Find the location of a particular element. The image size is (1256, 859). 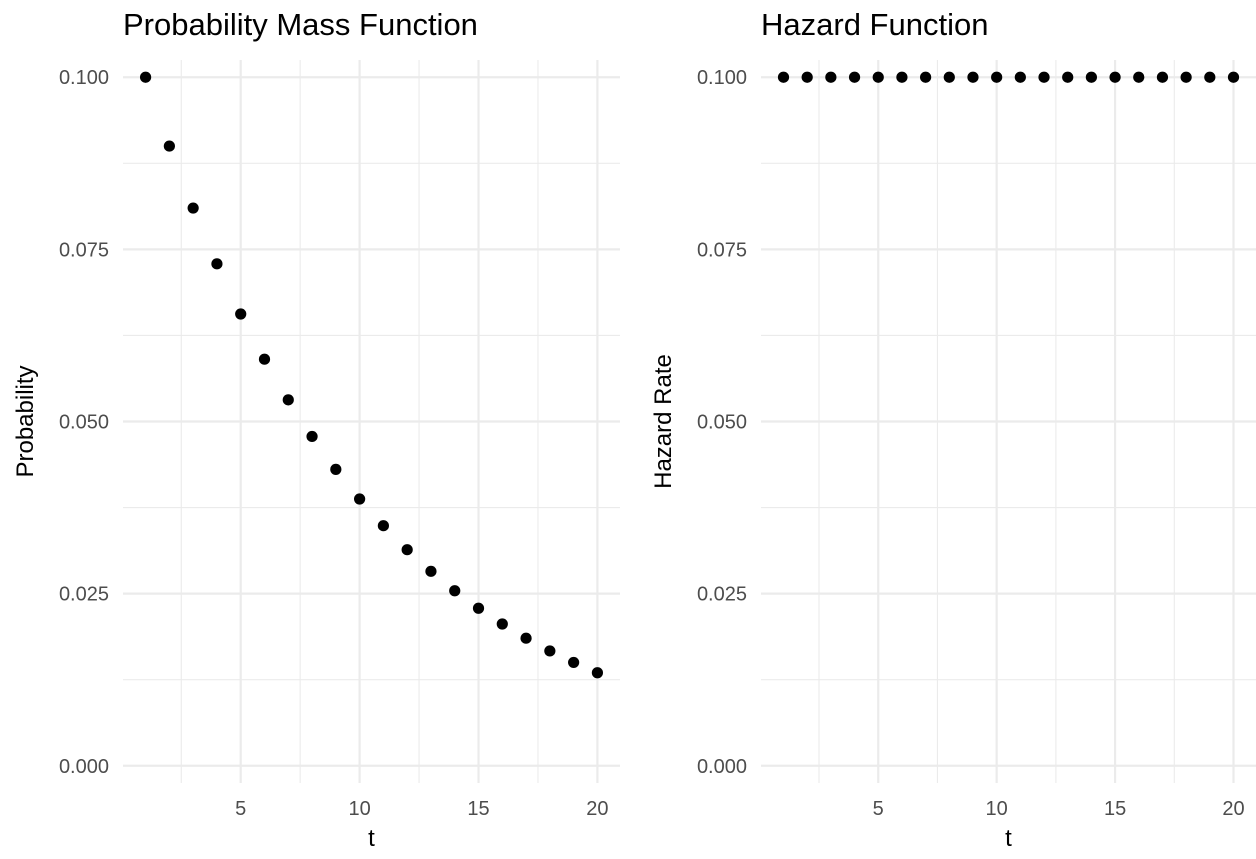

pmf-x-tick-label: 15 is located at coordinates (478, 809).